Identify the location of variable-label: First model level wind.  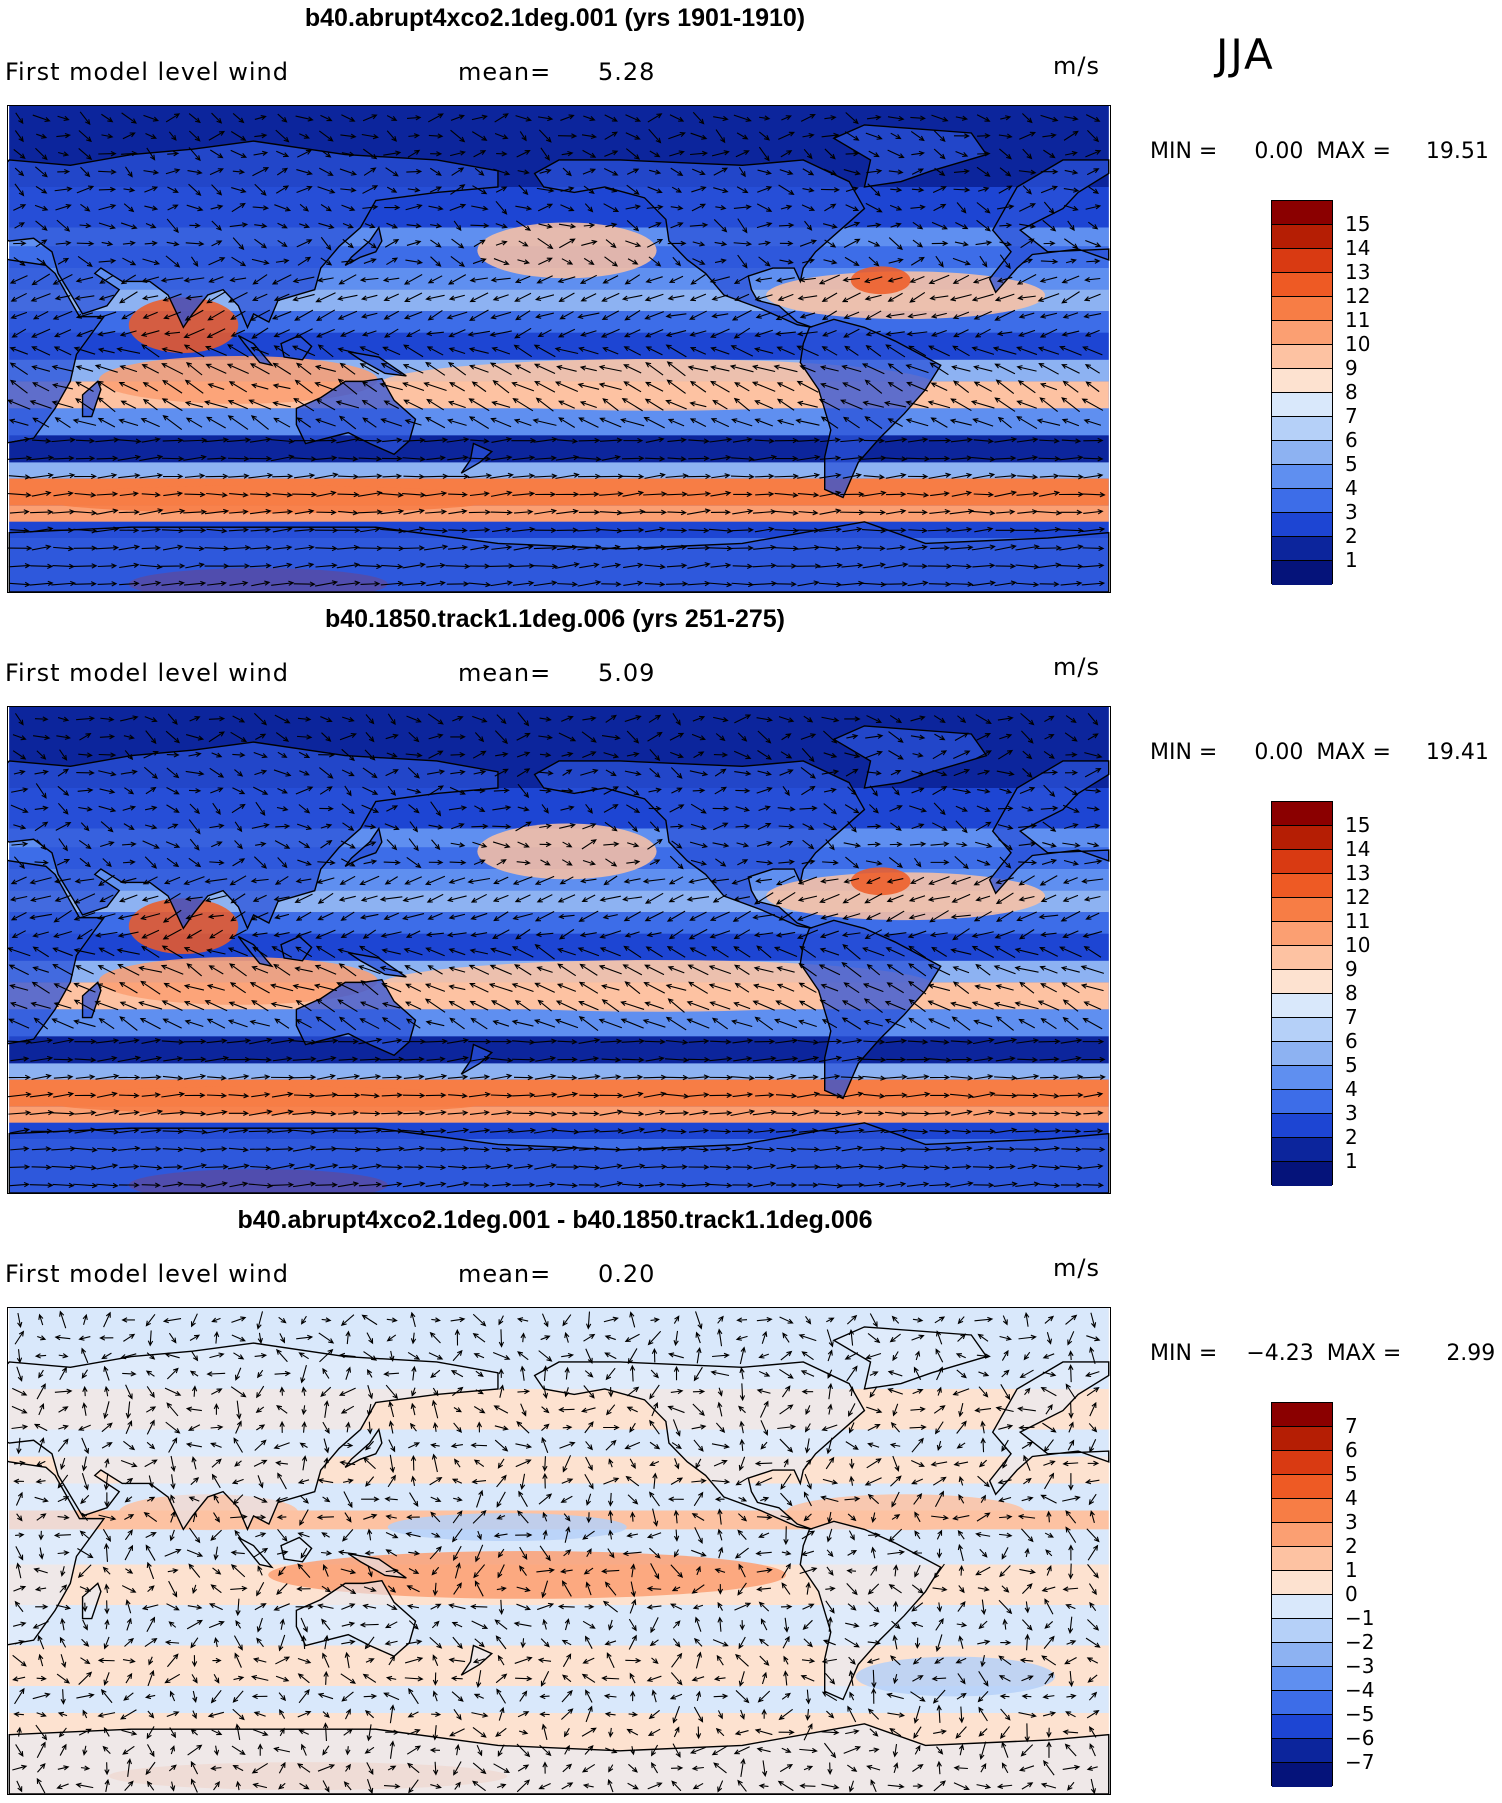
(147, 673).